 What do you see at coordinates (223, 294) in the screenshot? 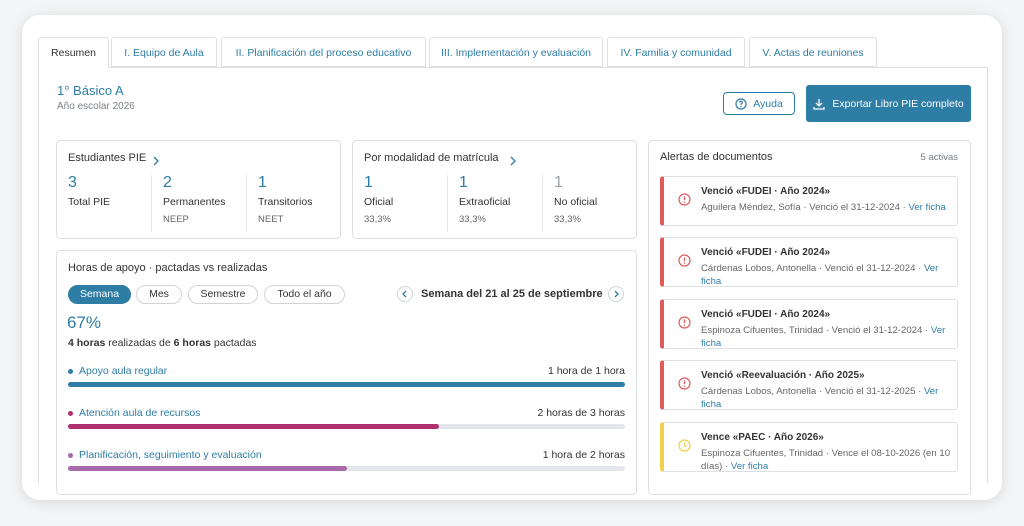
I see `period-pill: Semestre` at bounding box center [223, 294].